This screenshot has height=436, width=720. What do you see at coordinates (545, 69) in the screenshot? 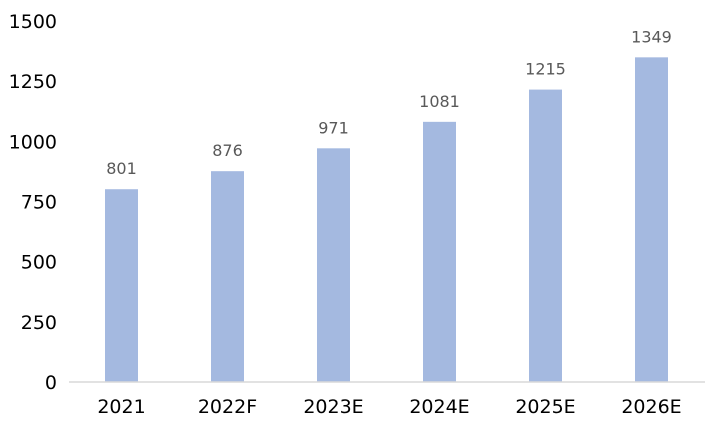
I see `data-label-2025E: 1215` at bounding box center [545, 69].